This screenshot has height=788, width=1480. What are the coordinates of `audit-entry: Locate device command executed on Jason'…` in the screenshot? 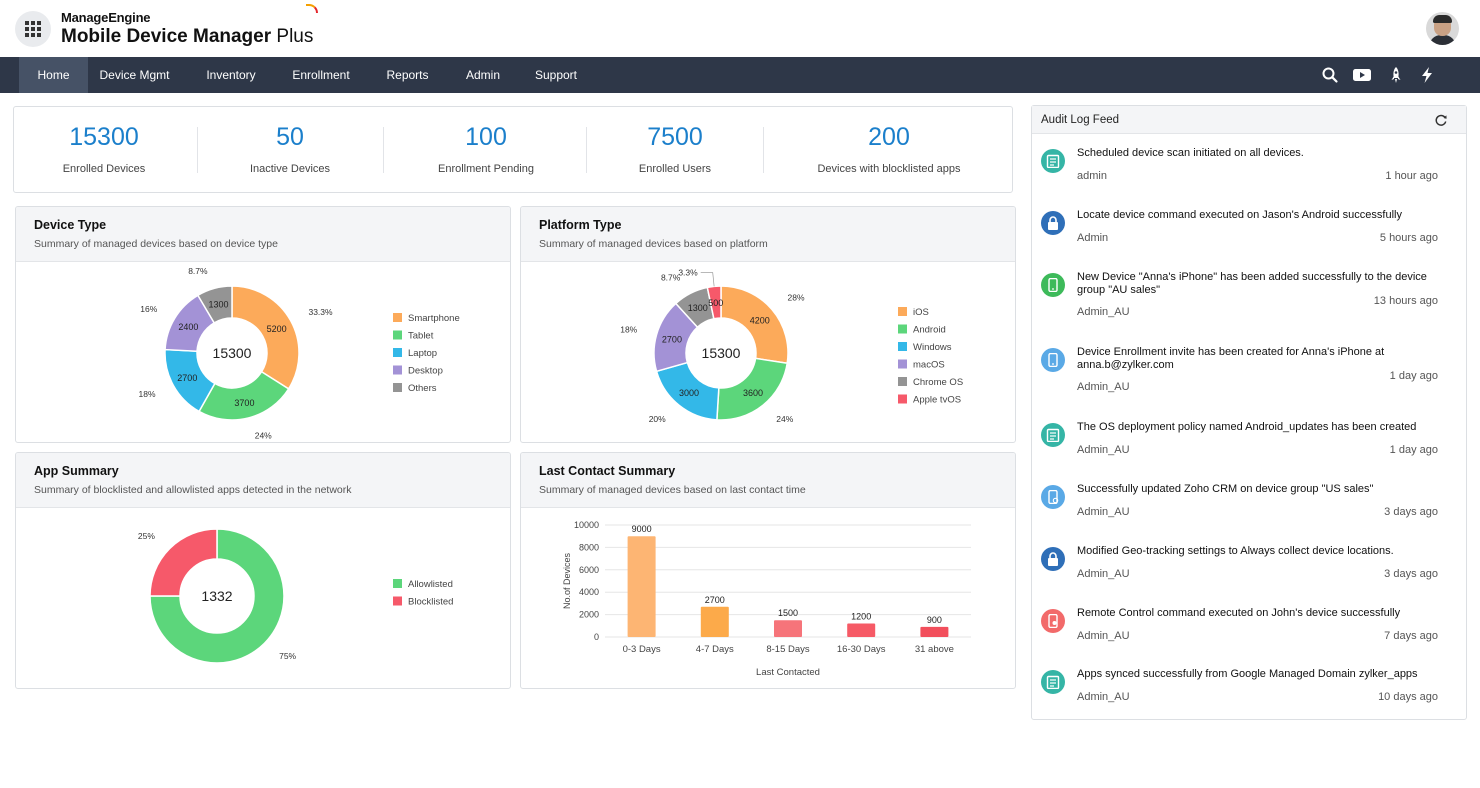 It's located at (1249, 237).